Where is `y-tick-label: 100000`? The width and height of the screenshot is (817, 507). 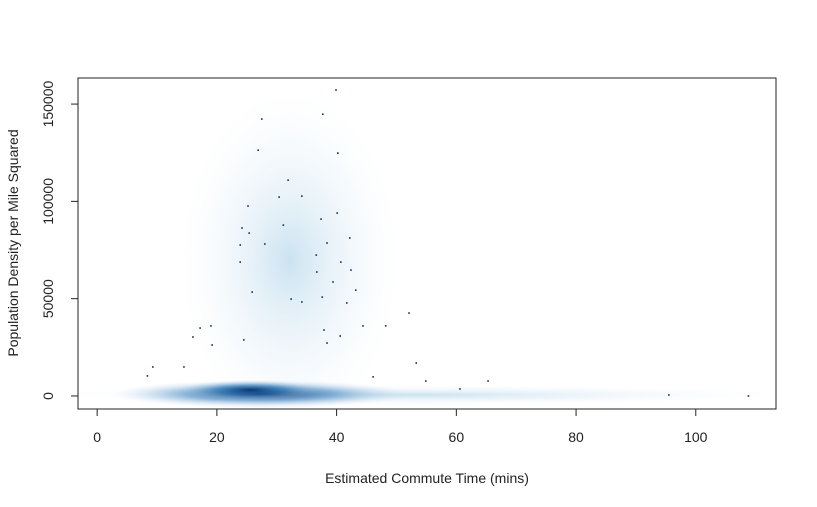
y-tick-label: 100000 is located at coordinates (48, 201).